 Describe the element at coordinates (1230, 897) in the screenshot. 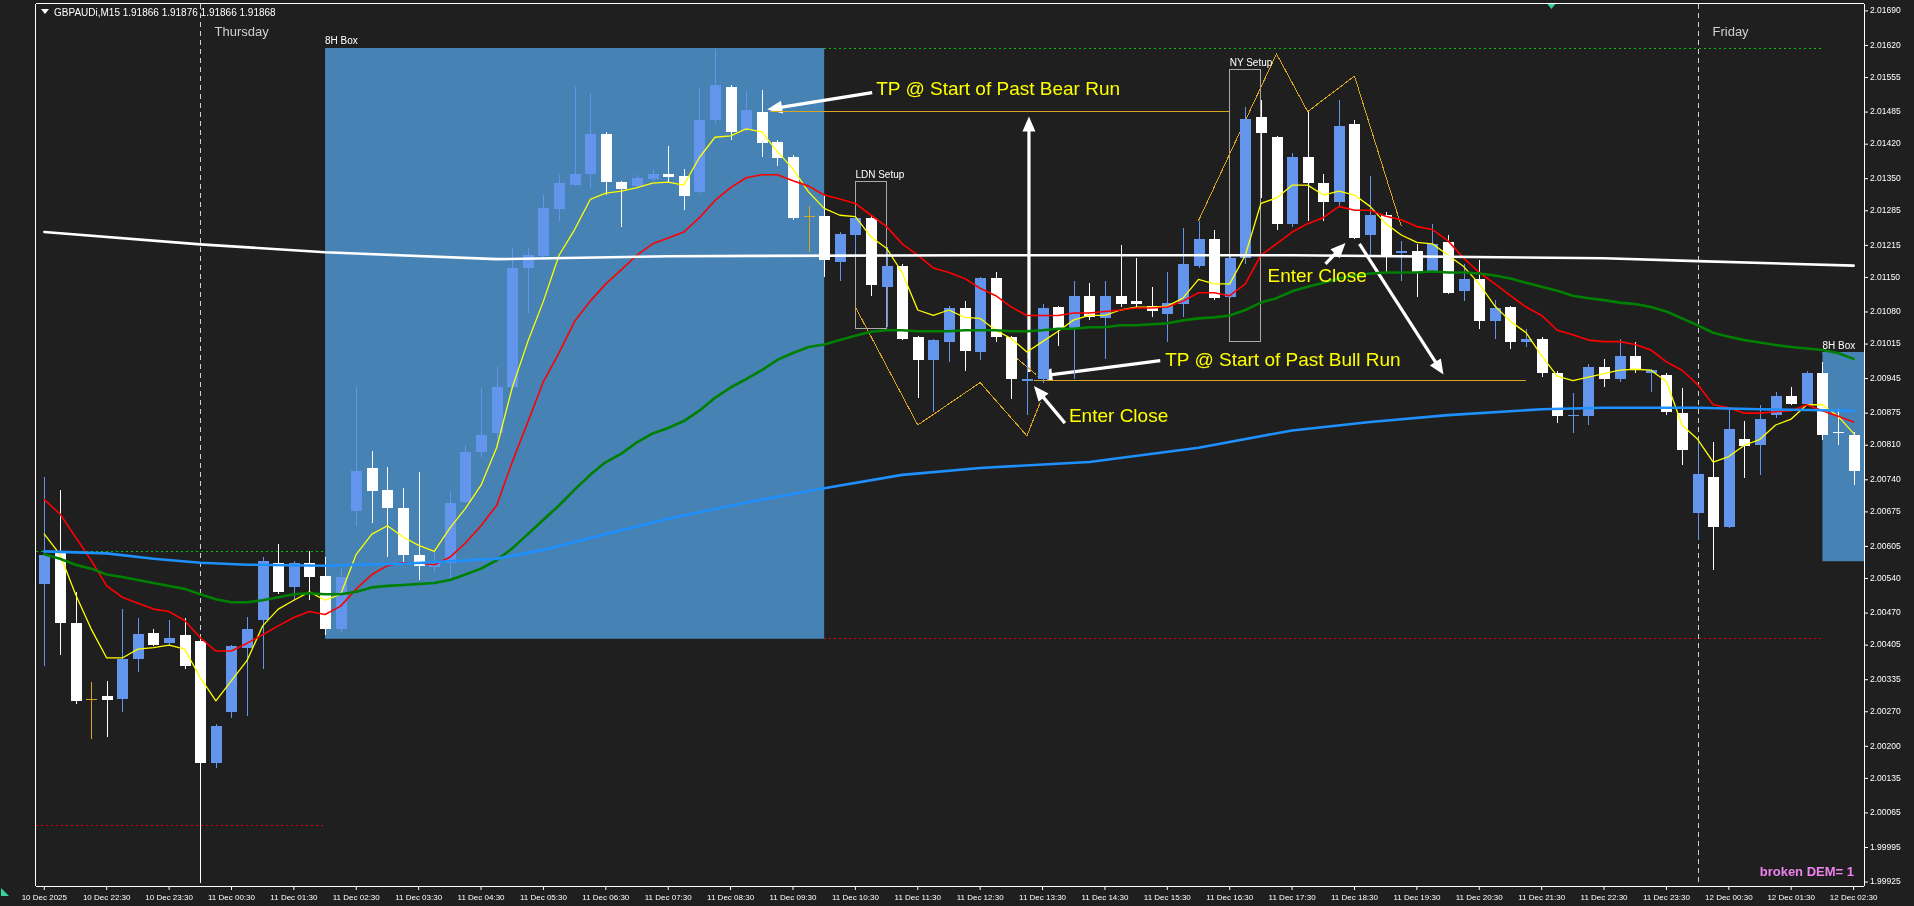

I see `x-tick-label: 11 Dec 16:30` at that location.